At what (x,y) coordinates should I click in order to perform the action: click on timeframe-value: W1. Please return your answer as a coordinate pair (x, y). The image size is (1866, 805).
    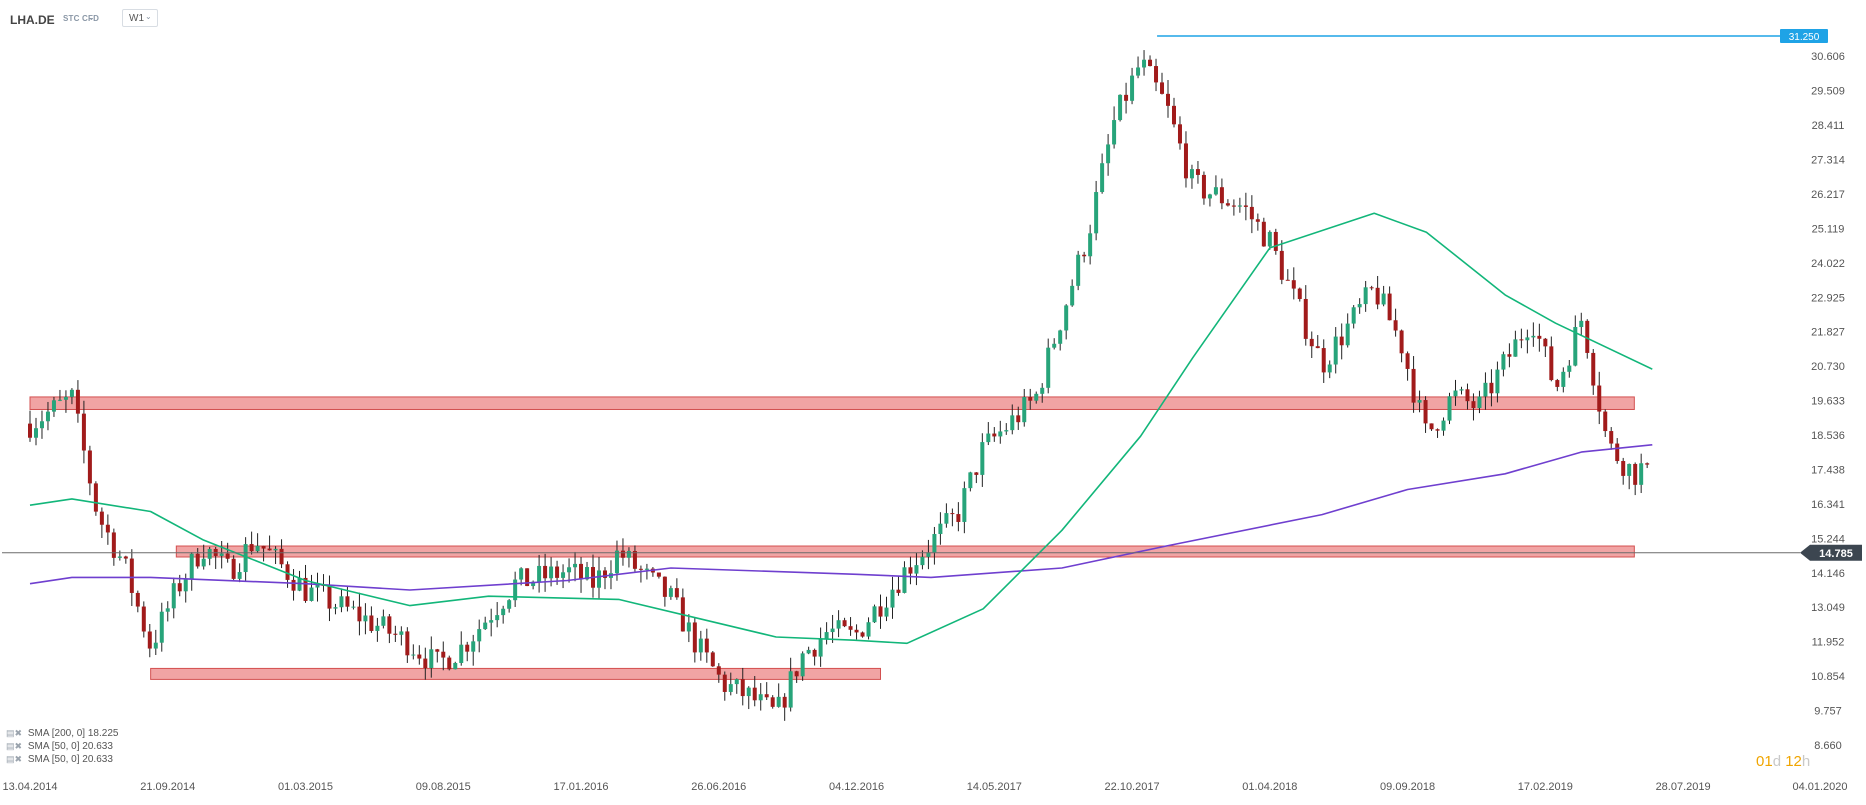
    Looking at the image, I should click on (136, 18).